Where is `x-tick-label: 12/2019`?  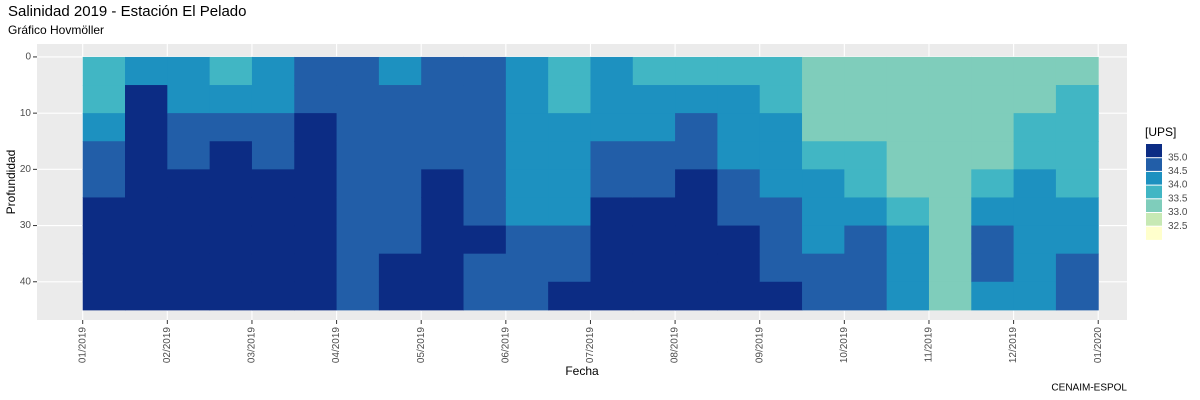 x-tick-label: 12/2019 is located at coordinates (1013, 345).